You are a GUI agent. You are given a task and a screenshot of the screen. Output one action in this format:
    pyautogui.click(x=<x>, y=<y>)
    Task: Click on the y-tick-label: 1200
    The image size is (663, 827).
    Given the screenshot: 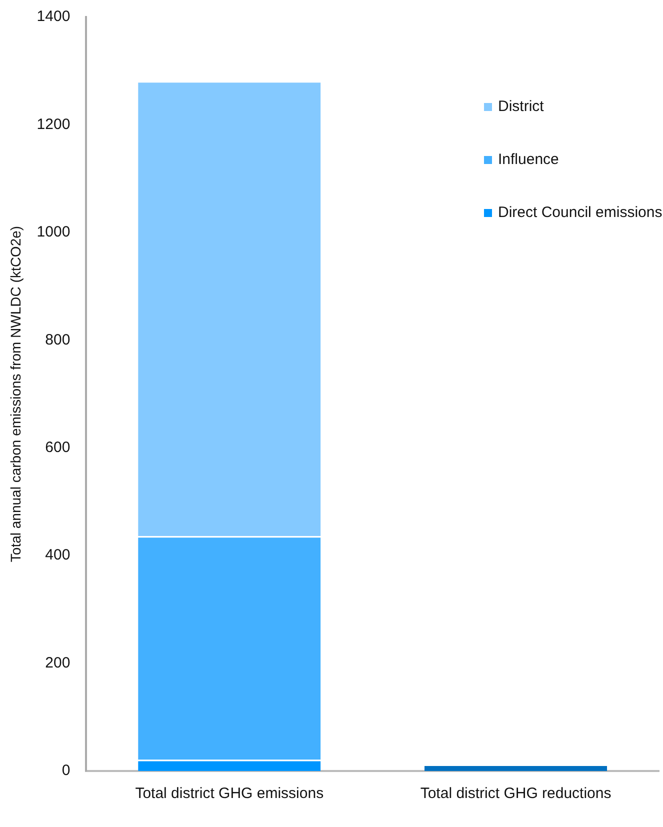 What is the action you would take?
    pyautogui.click(x=53, y=124)
    